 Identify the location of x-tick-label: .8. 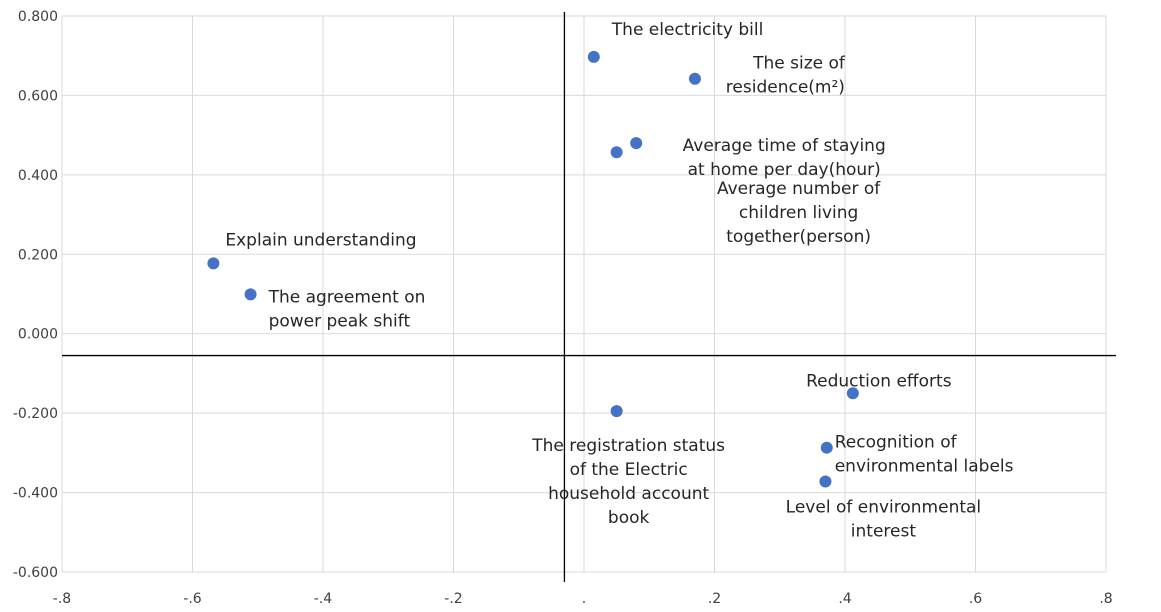
(1105, 599).